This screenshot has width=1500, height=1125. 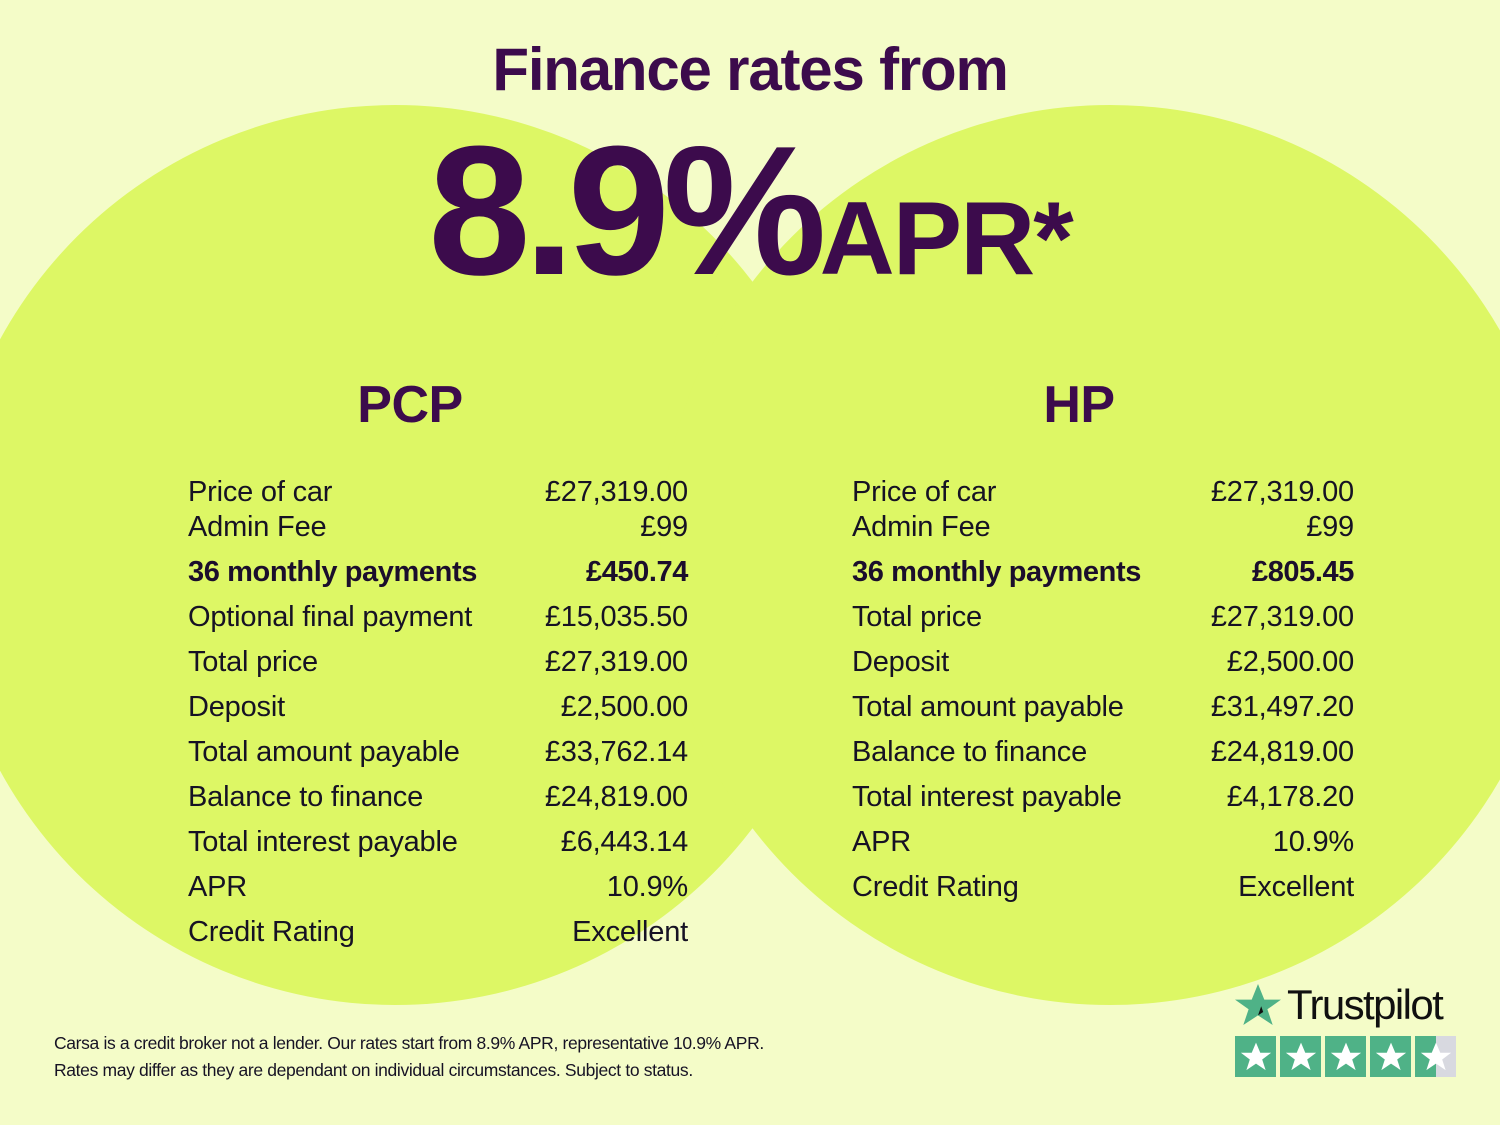 I want to click on finance-row-value: £450.74, so click(x=636, y=572).